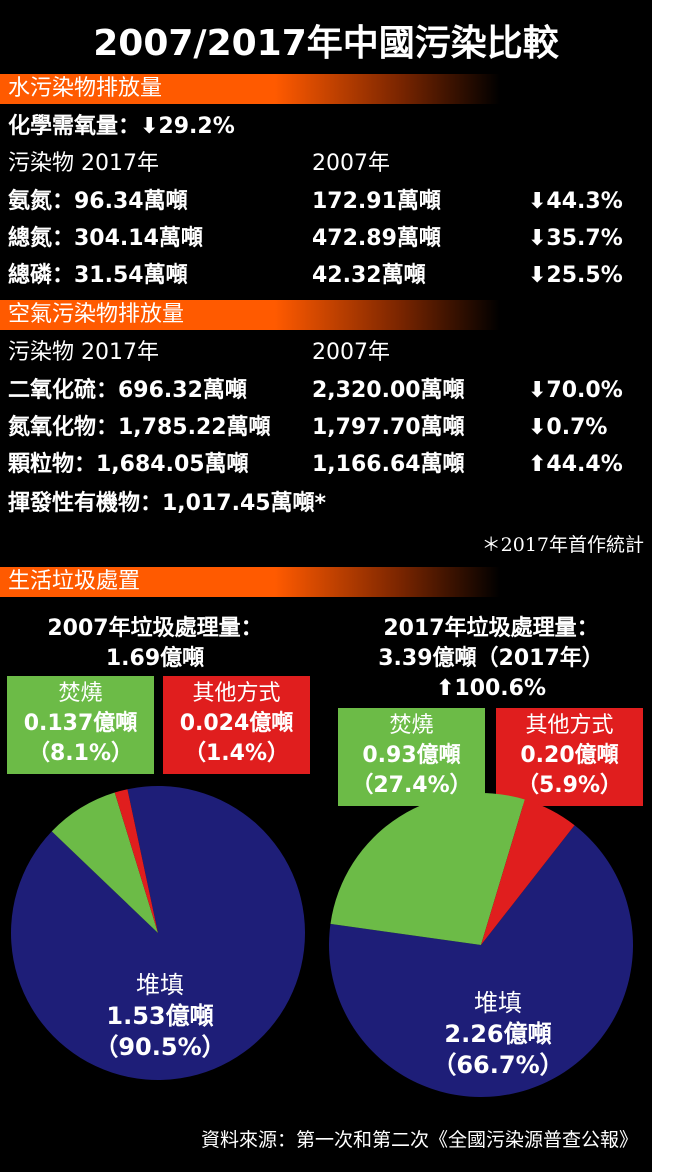  I want to click on pie-2017-landfill-label: 堆填 2.26億噸 （66.7%）, so click(498, 1034).